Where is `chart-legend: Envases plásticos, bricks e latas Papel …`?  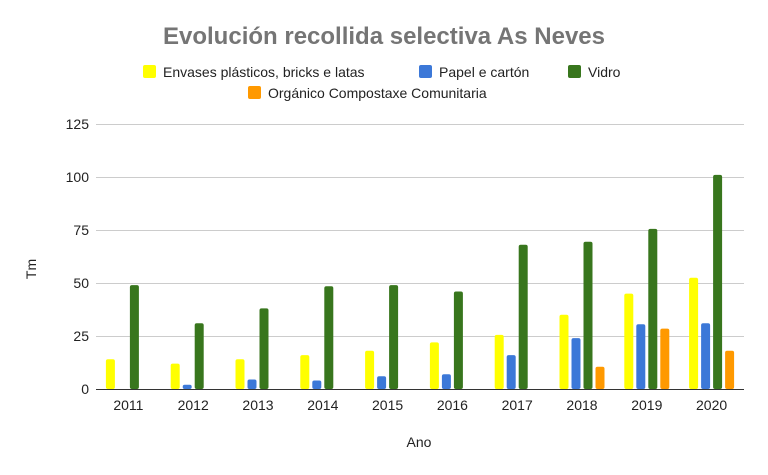
chart-legend: Envases plásticos, bricks e latas Papel … is located at coordinates (382, 82).